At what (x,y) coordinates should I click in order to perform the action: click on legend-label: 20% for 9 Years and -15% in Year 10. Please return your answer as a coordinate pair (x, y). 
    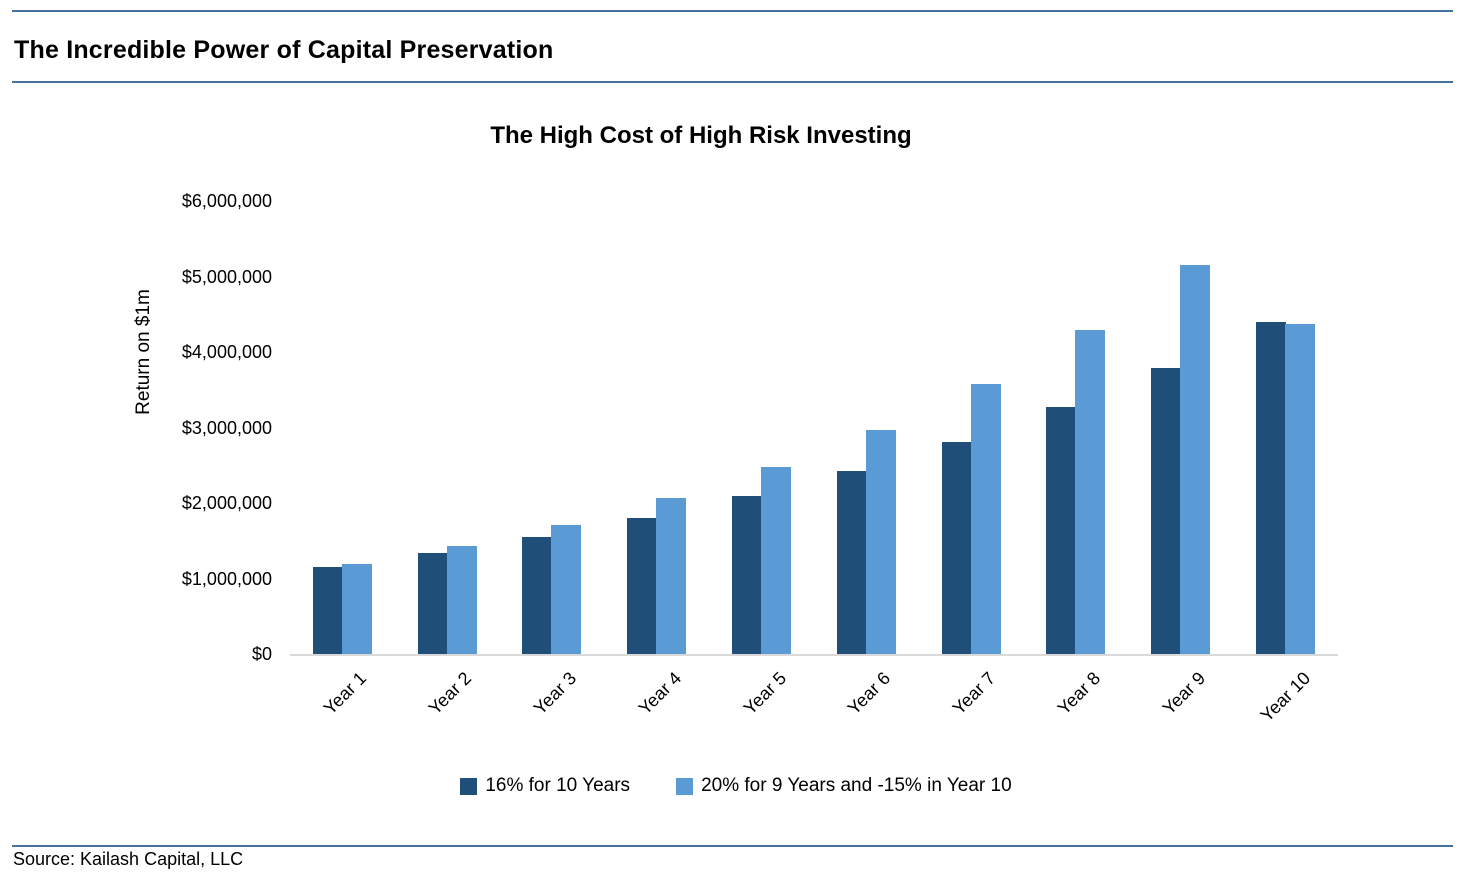
    Looking at the image, I should click on (856, 785).